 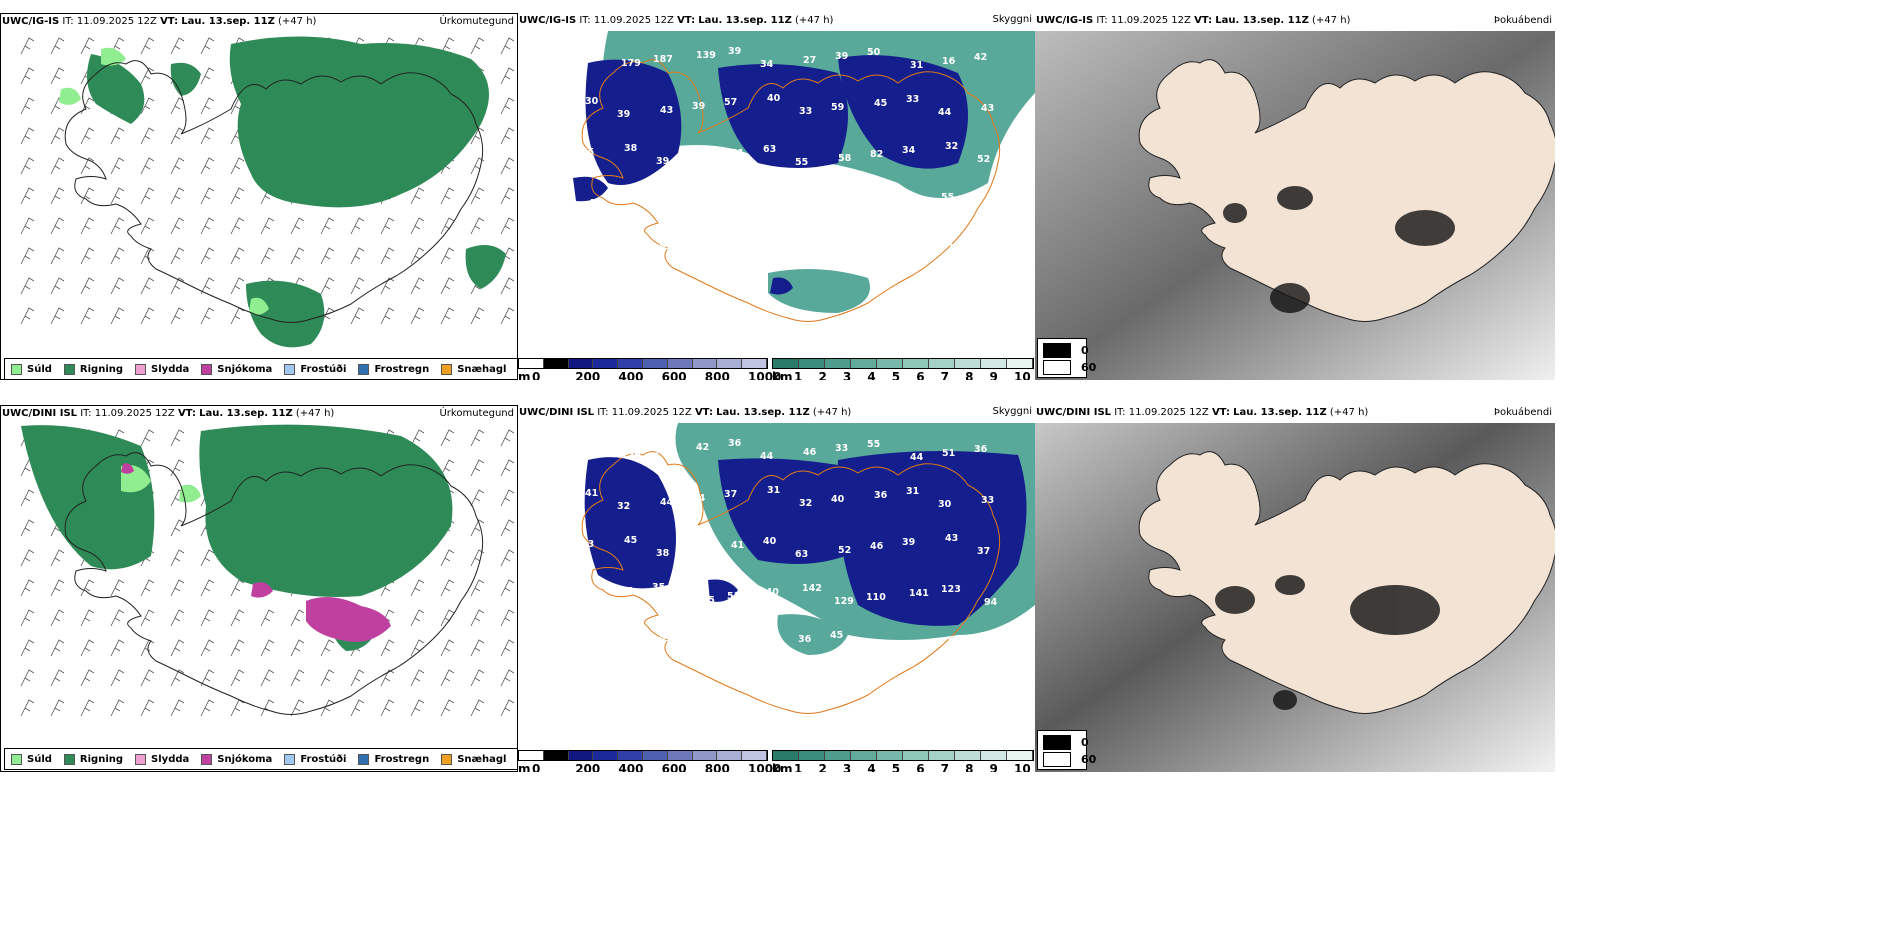 What do you see at coordinates (873, 444) in the screenshot?
I see `cloud-base-label: 55` at bounding box center [873, 444].